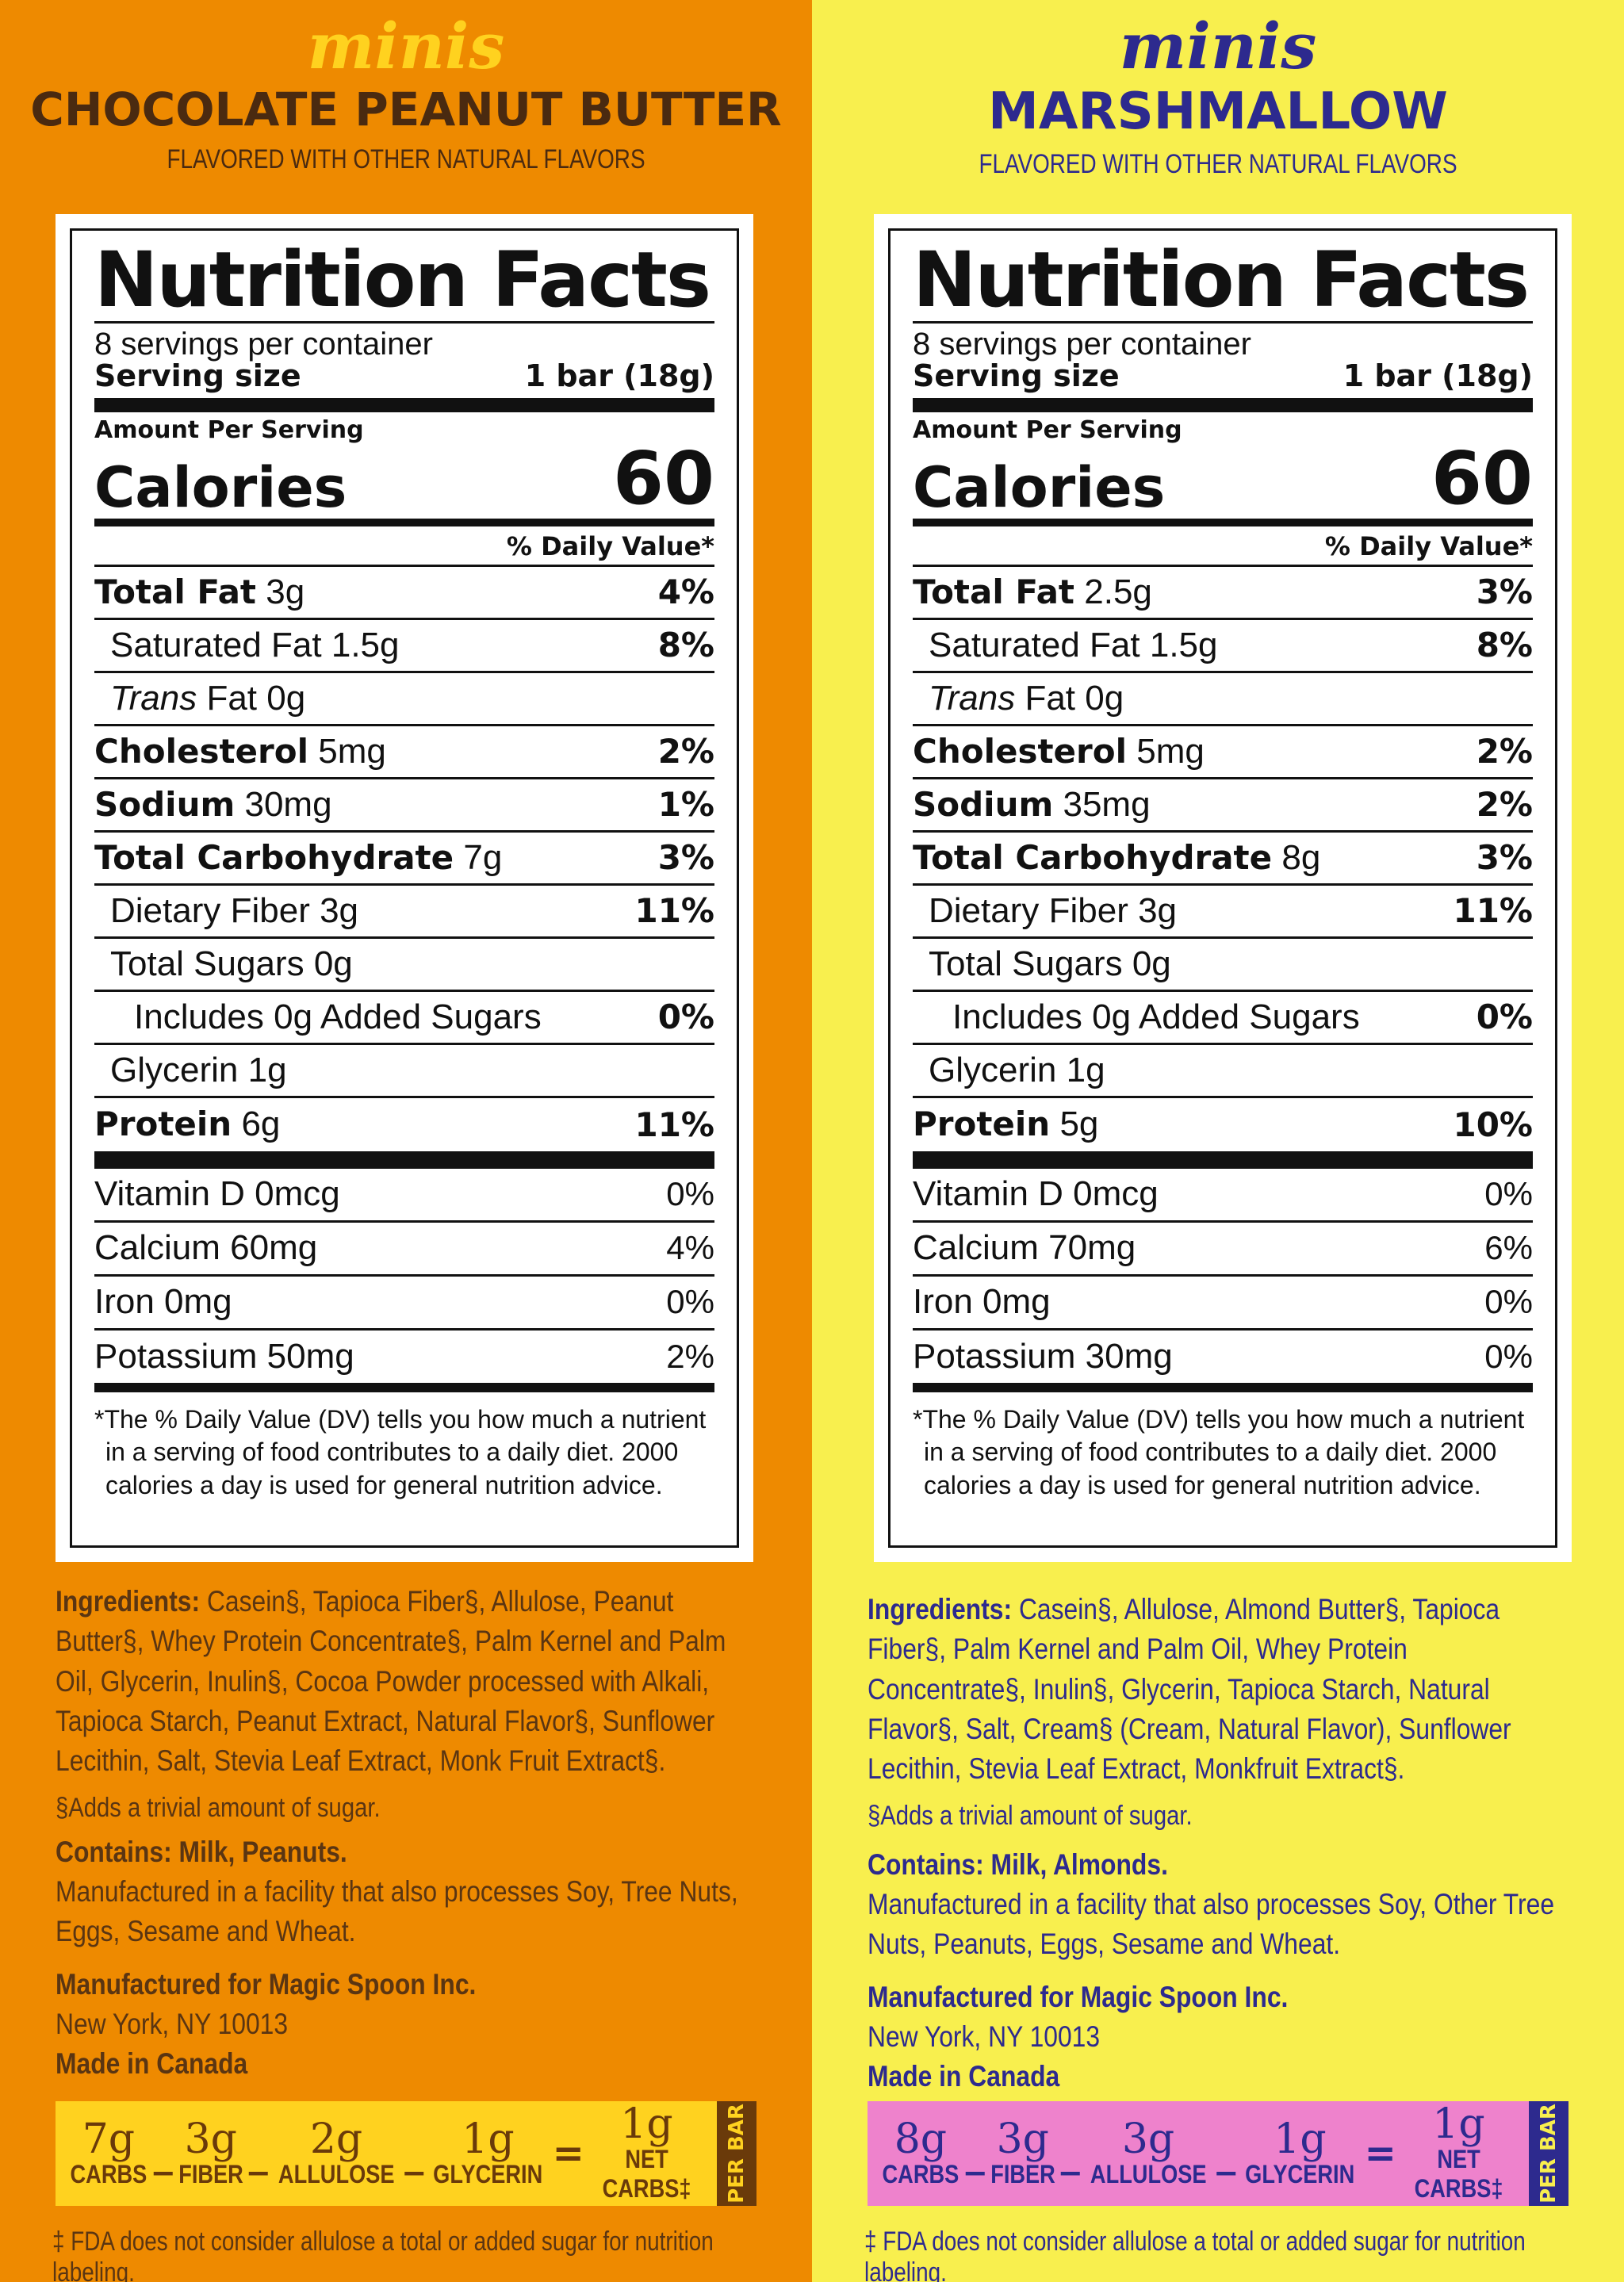 This screenshot has height=2282, width=1624. Describe the element at coordinates (404, 859) in the screenshot. I see `nutrient-row-total-carbohydrate: Total Carbohydrate 7g 3%` at that location.